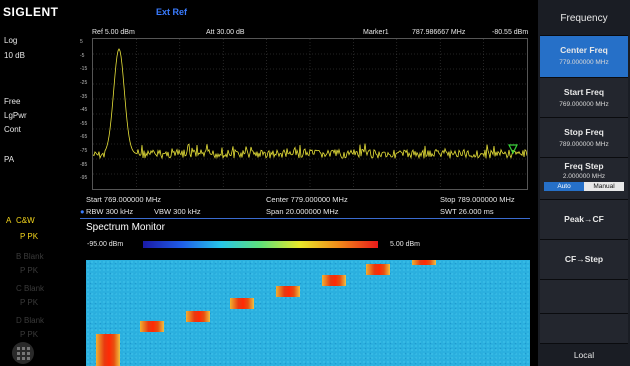  I want to click on start-freq-value: 769.000000 MHz, so click(584, 104).